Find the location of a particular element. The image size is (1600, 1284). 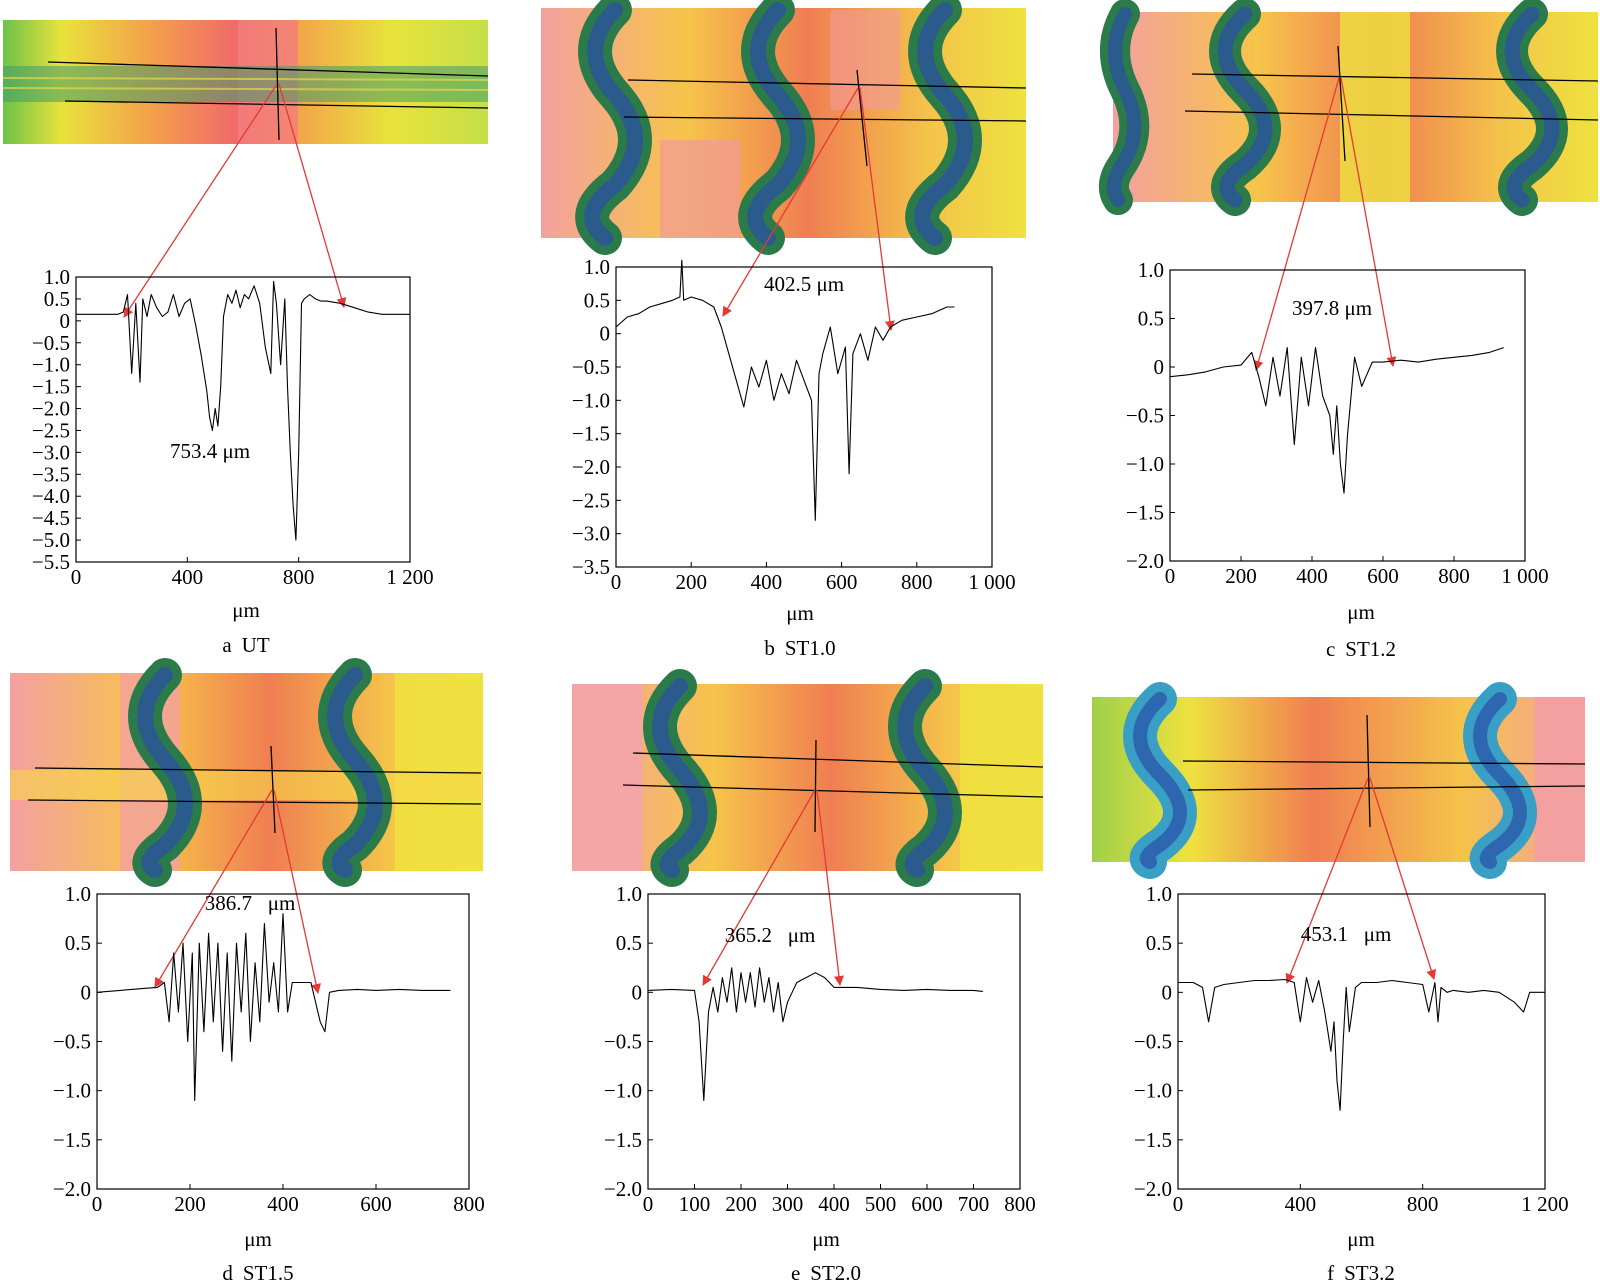

x-tick-label-c-1: 200 is located at coordinates (1241, 576).